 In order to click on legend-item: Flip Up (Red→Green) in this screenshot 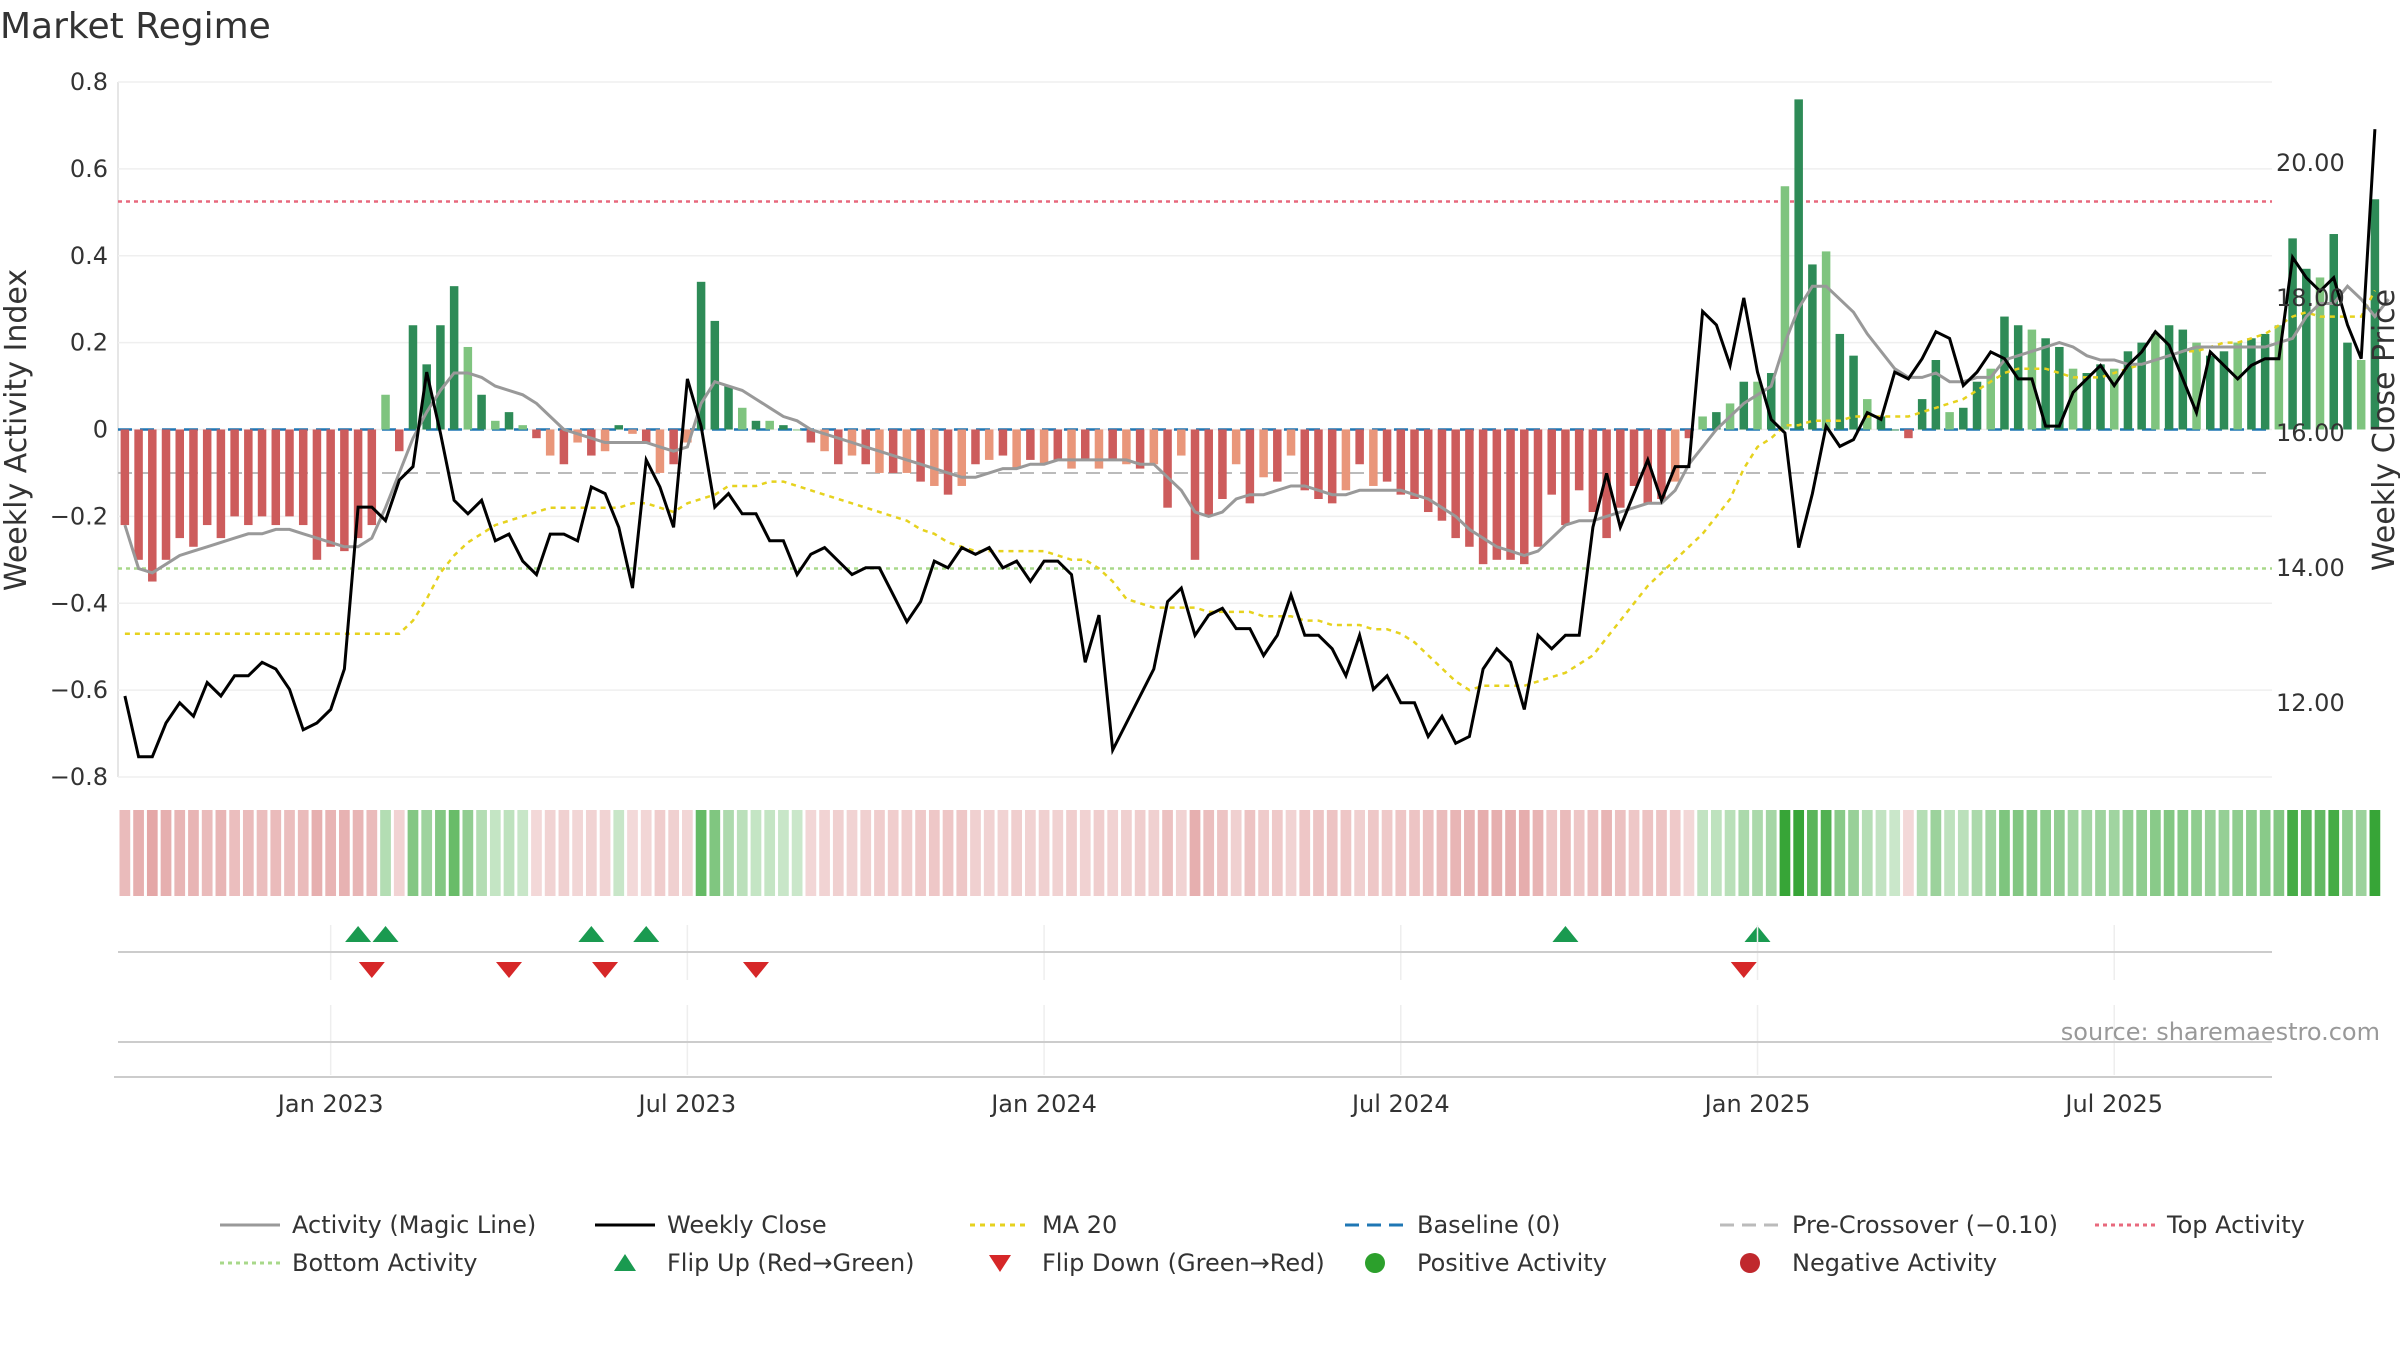, I will do `click(764, 1263)`.